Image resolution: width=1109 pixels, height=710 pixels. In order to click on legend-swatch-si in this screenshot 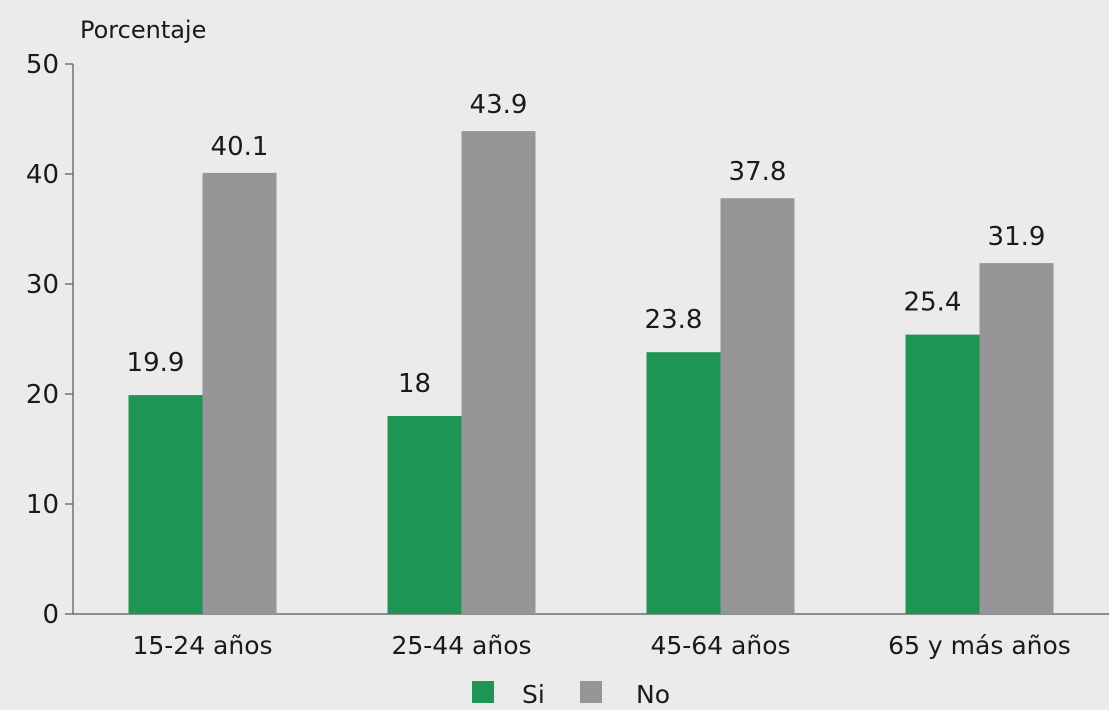, I will do `click(483, 692)`.